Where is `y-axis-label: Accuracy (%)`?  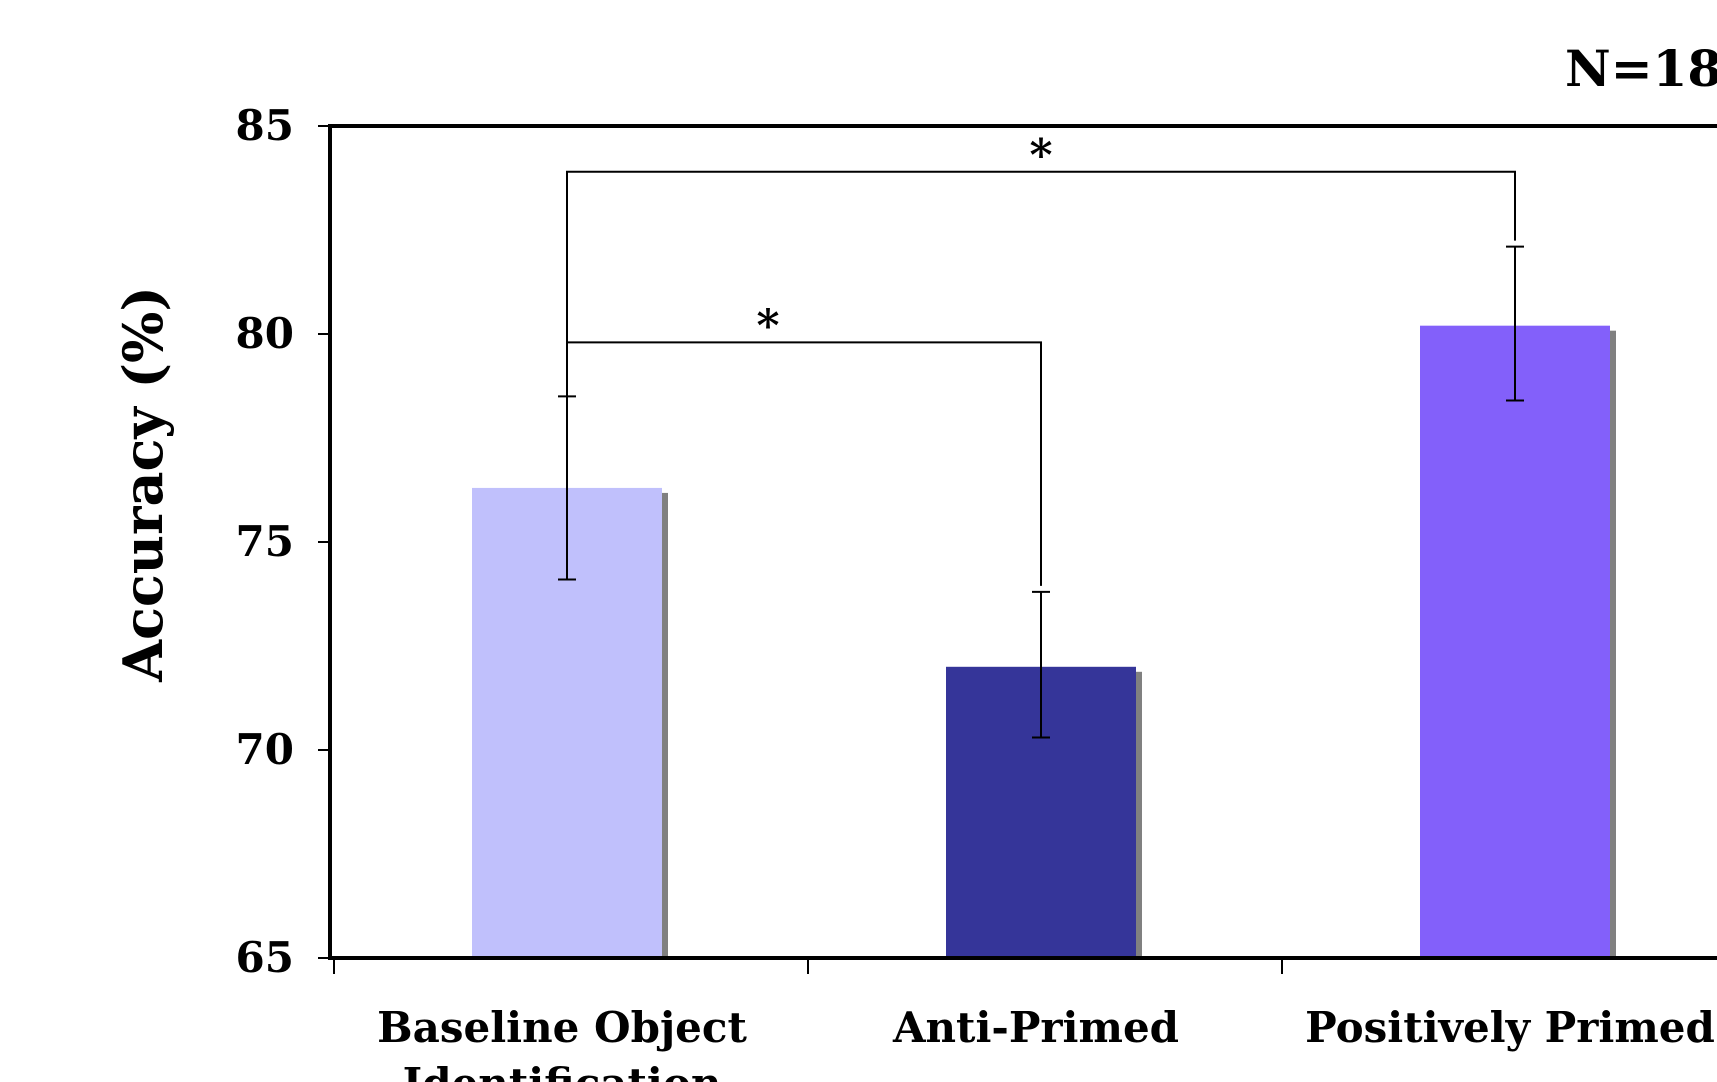 y-axis-label: Accuracy (%) is located at coordinates (143, 484).